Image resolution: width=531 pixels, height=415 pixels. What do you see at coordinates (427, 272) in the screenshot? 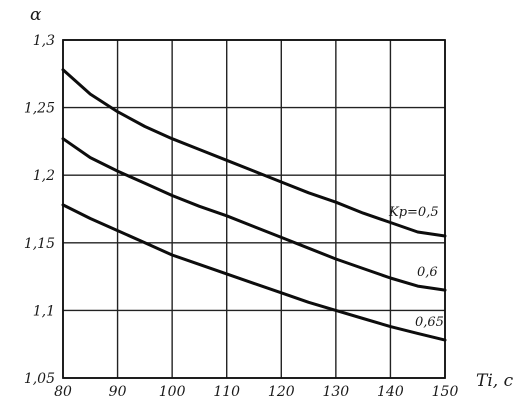
I see `series-label: 0,6` at bounding box center [427, 272].